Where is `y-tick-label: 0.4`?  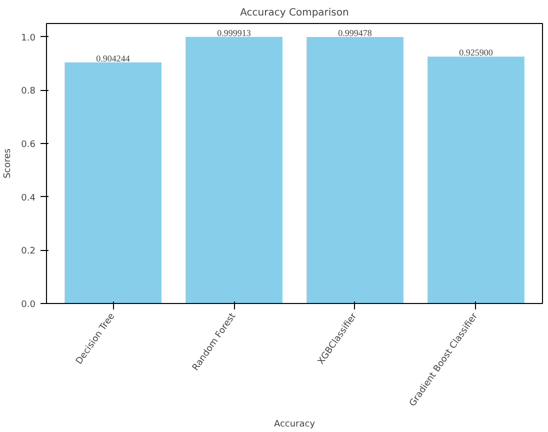 y-tick-label: 0.4 is located at coordinates (28, 198).